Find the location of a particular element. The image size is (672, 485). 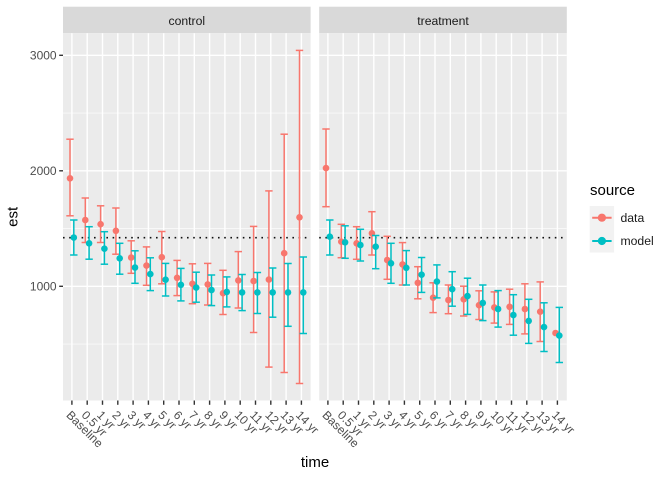

svg-text: est is located at coordinates (13, 216).